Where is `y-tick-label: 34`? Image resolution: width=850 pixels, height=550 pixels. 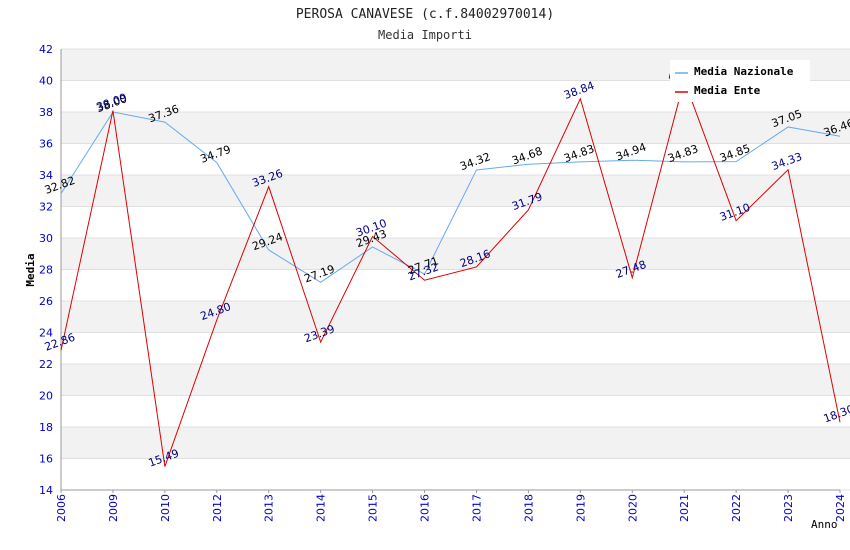 y-tick-label: 34 is located at coordinates (46, 175).